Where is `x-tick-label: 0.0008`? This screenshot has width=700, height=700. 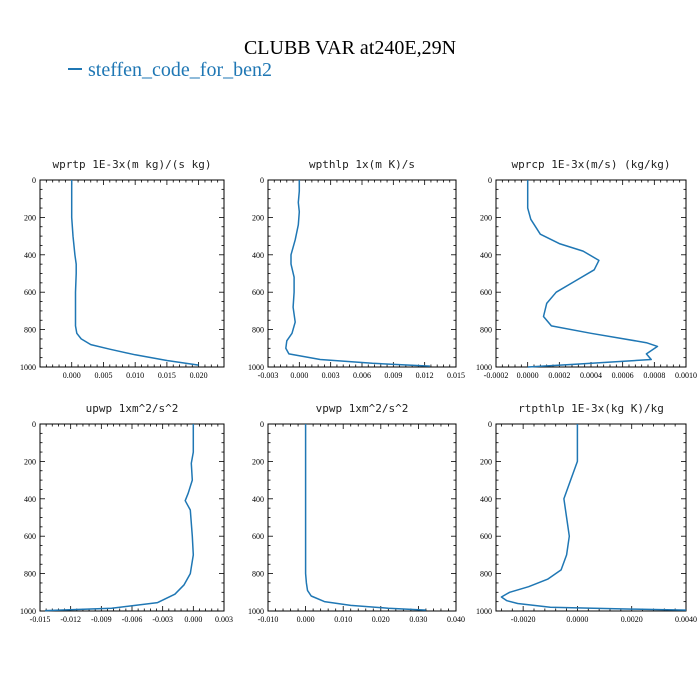 x-tick-label: 0.0008 is located at coordinates (654, 375).